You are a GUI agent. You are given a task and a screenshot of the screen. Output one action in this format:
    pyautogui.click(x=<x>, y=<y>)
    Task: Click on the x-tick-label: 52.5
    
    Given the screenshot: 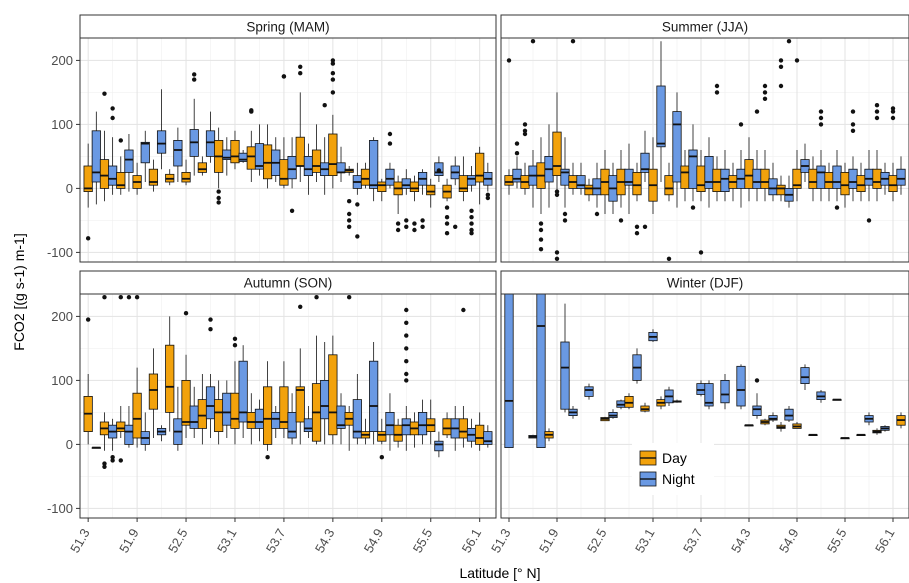 What is the action you would take?
    pyautogui.click(x=178, y=540)
    